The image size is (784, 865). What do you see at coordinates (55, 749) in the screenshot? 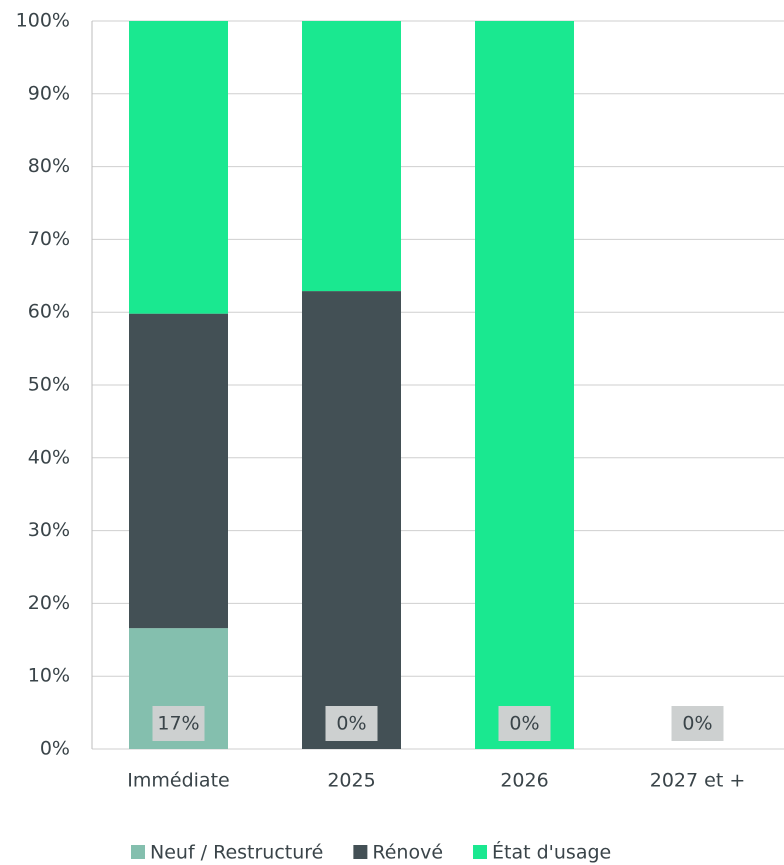
I see `y-tick-label: 0%` at bounding box center [55, 749].